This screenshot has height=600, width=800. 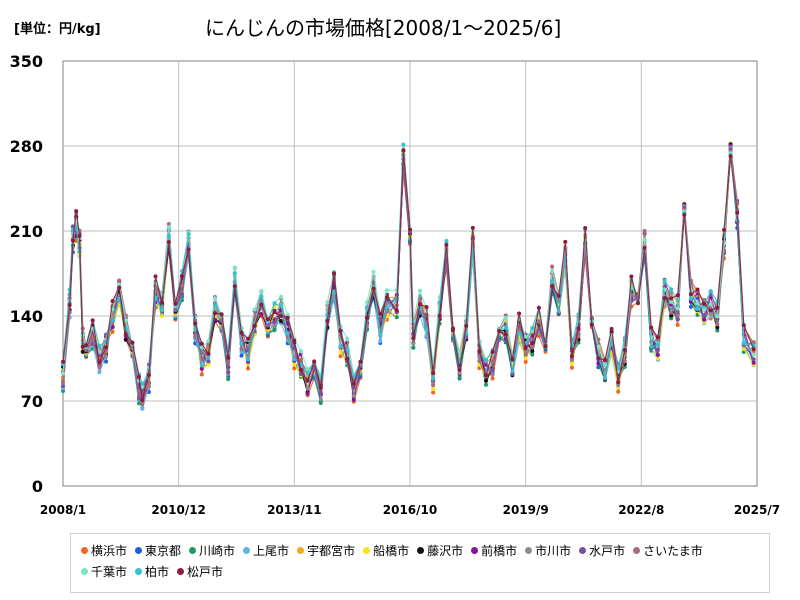 What do you see at coordinates (63, 510) in the screenshot?
I see `x-tick-label: 2008/1` at bounding box center [63, 510].